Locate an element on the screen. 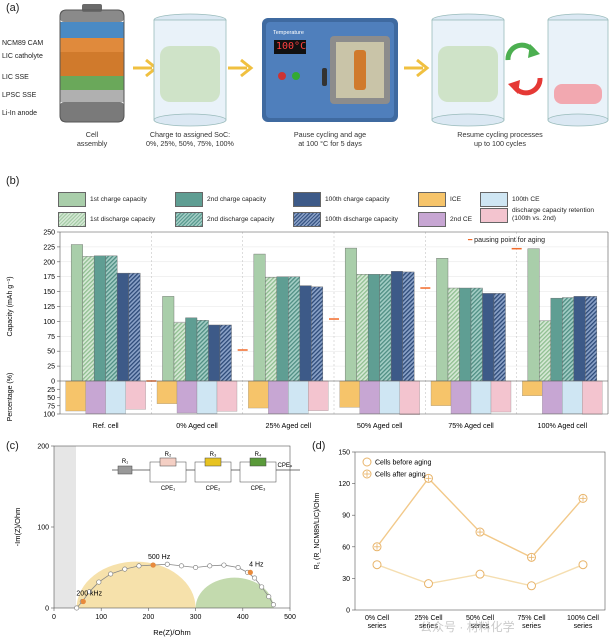  frequency-label: 500 Hz is located at coordinates (159, 557).